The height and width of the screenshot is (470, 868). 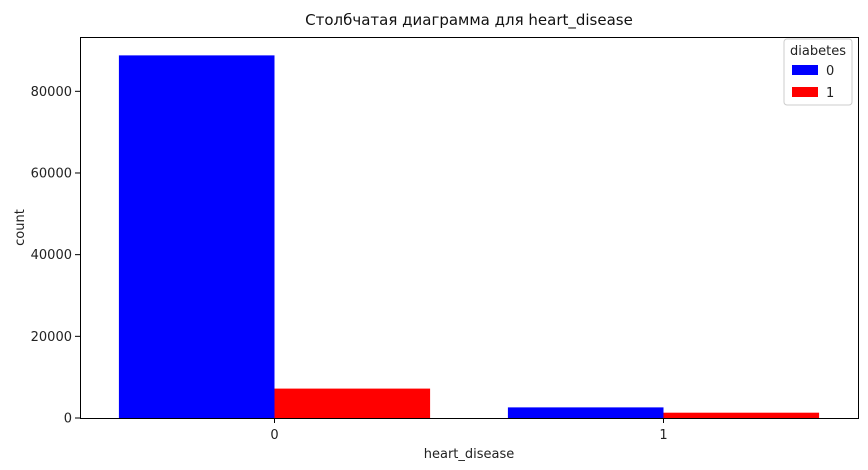 I want to click on y-tick-label: 40000, so click(x=51, y=255).